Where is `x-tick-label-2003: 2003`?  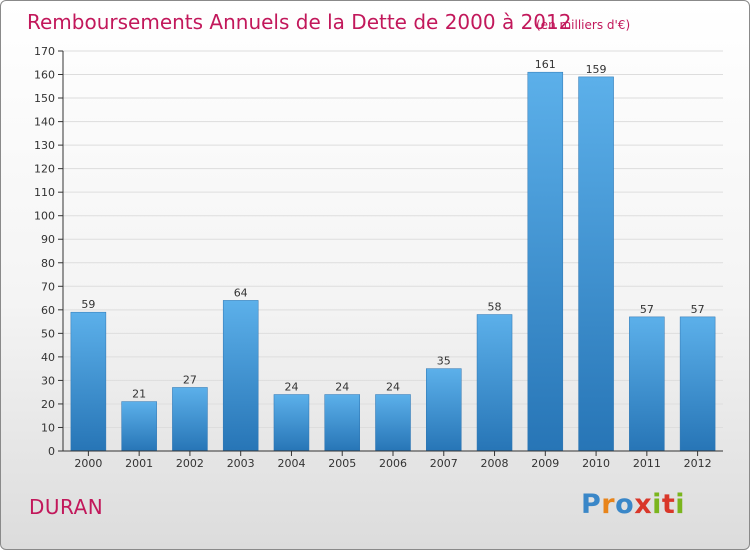 x-tick-label-2003: 2003 is located at coordinates (241, 463).